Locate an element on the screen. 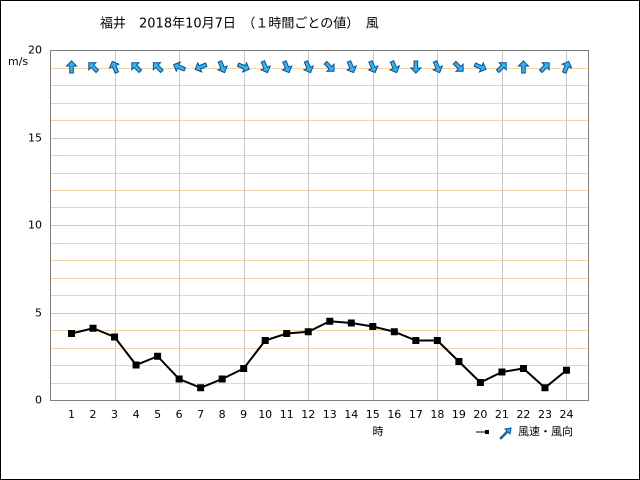 The width and height of the screenshot is (640, 480). x-tick-label: 1 is located at coordinates (71, 414).